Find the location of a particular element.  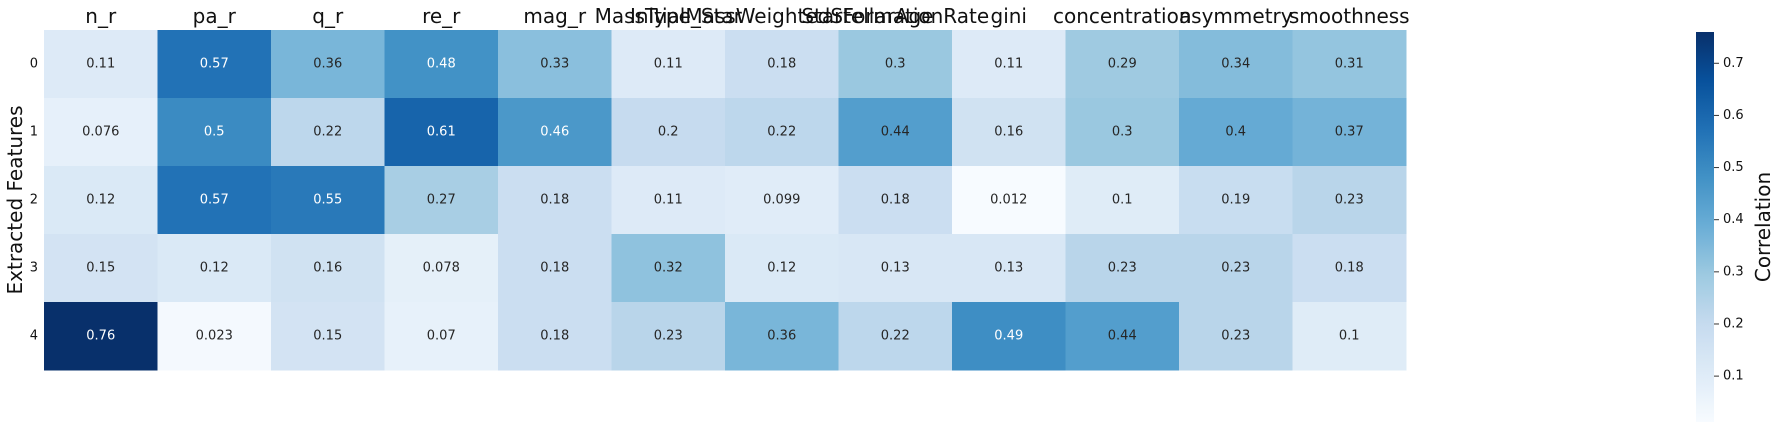

cell-value-label: 0.19 is located at coordinates (1235, 200).